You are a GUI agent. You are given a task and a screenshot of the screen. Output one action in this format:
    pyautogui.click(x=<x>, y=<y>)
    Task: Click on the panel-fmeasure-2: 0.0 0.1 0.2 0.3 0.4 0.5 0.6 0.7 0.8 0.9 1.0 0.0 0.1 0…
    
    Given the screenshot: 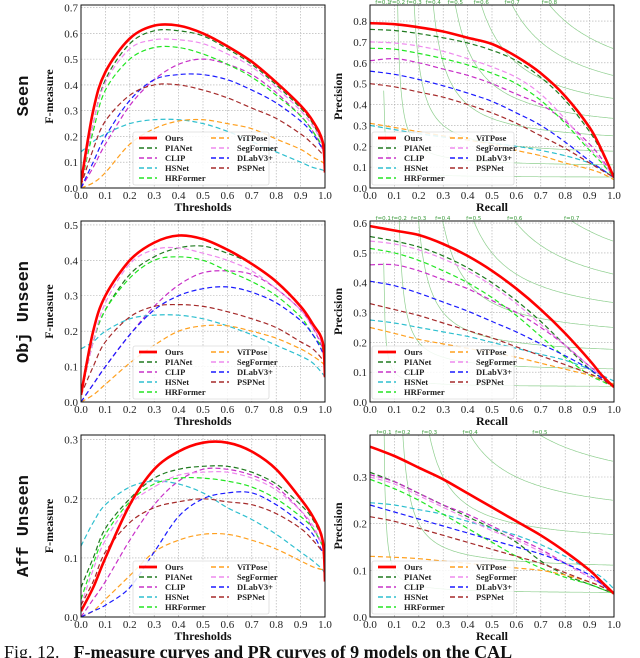 What is the action you would take?
    pyautogui.click(x=187, y=324)
    